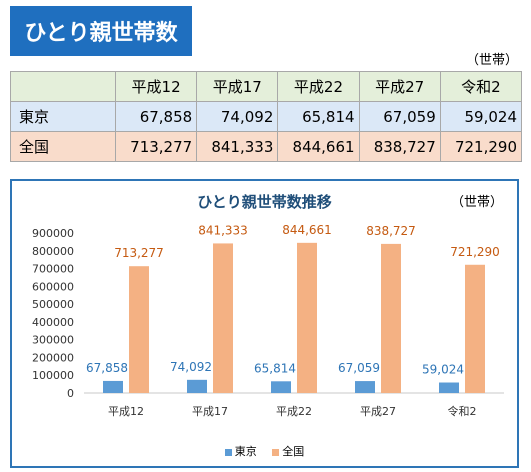 This screenshot has height=472, width=531. What do you see at coordinates (276, 452) in the screenshot?
I see `legend-swatch-zenkoku` at bounding box center [276, 452].